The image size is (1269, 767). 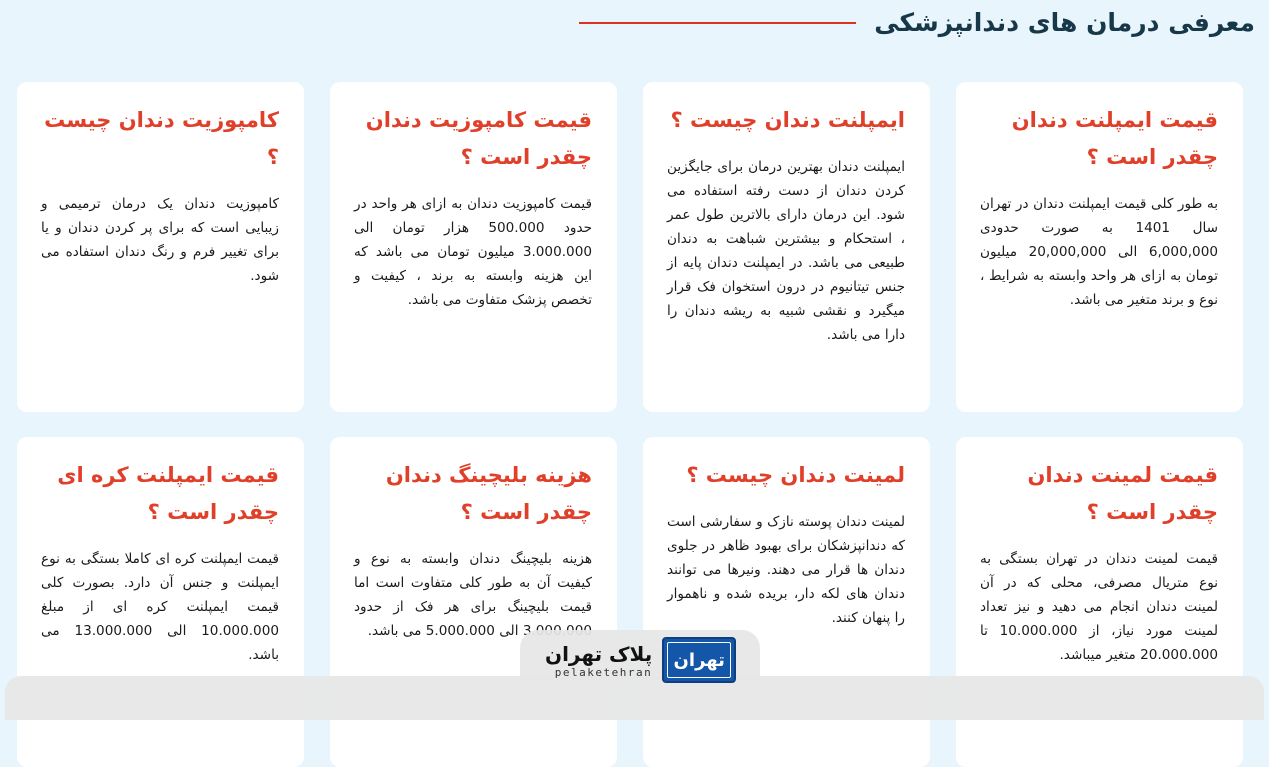 I want to click on logo-text-en: pelaketehran, so click(x=603, y=672).